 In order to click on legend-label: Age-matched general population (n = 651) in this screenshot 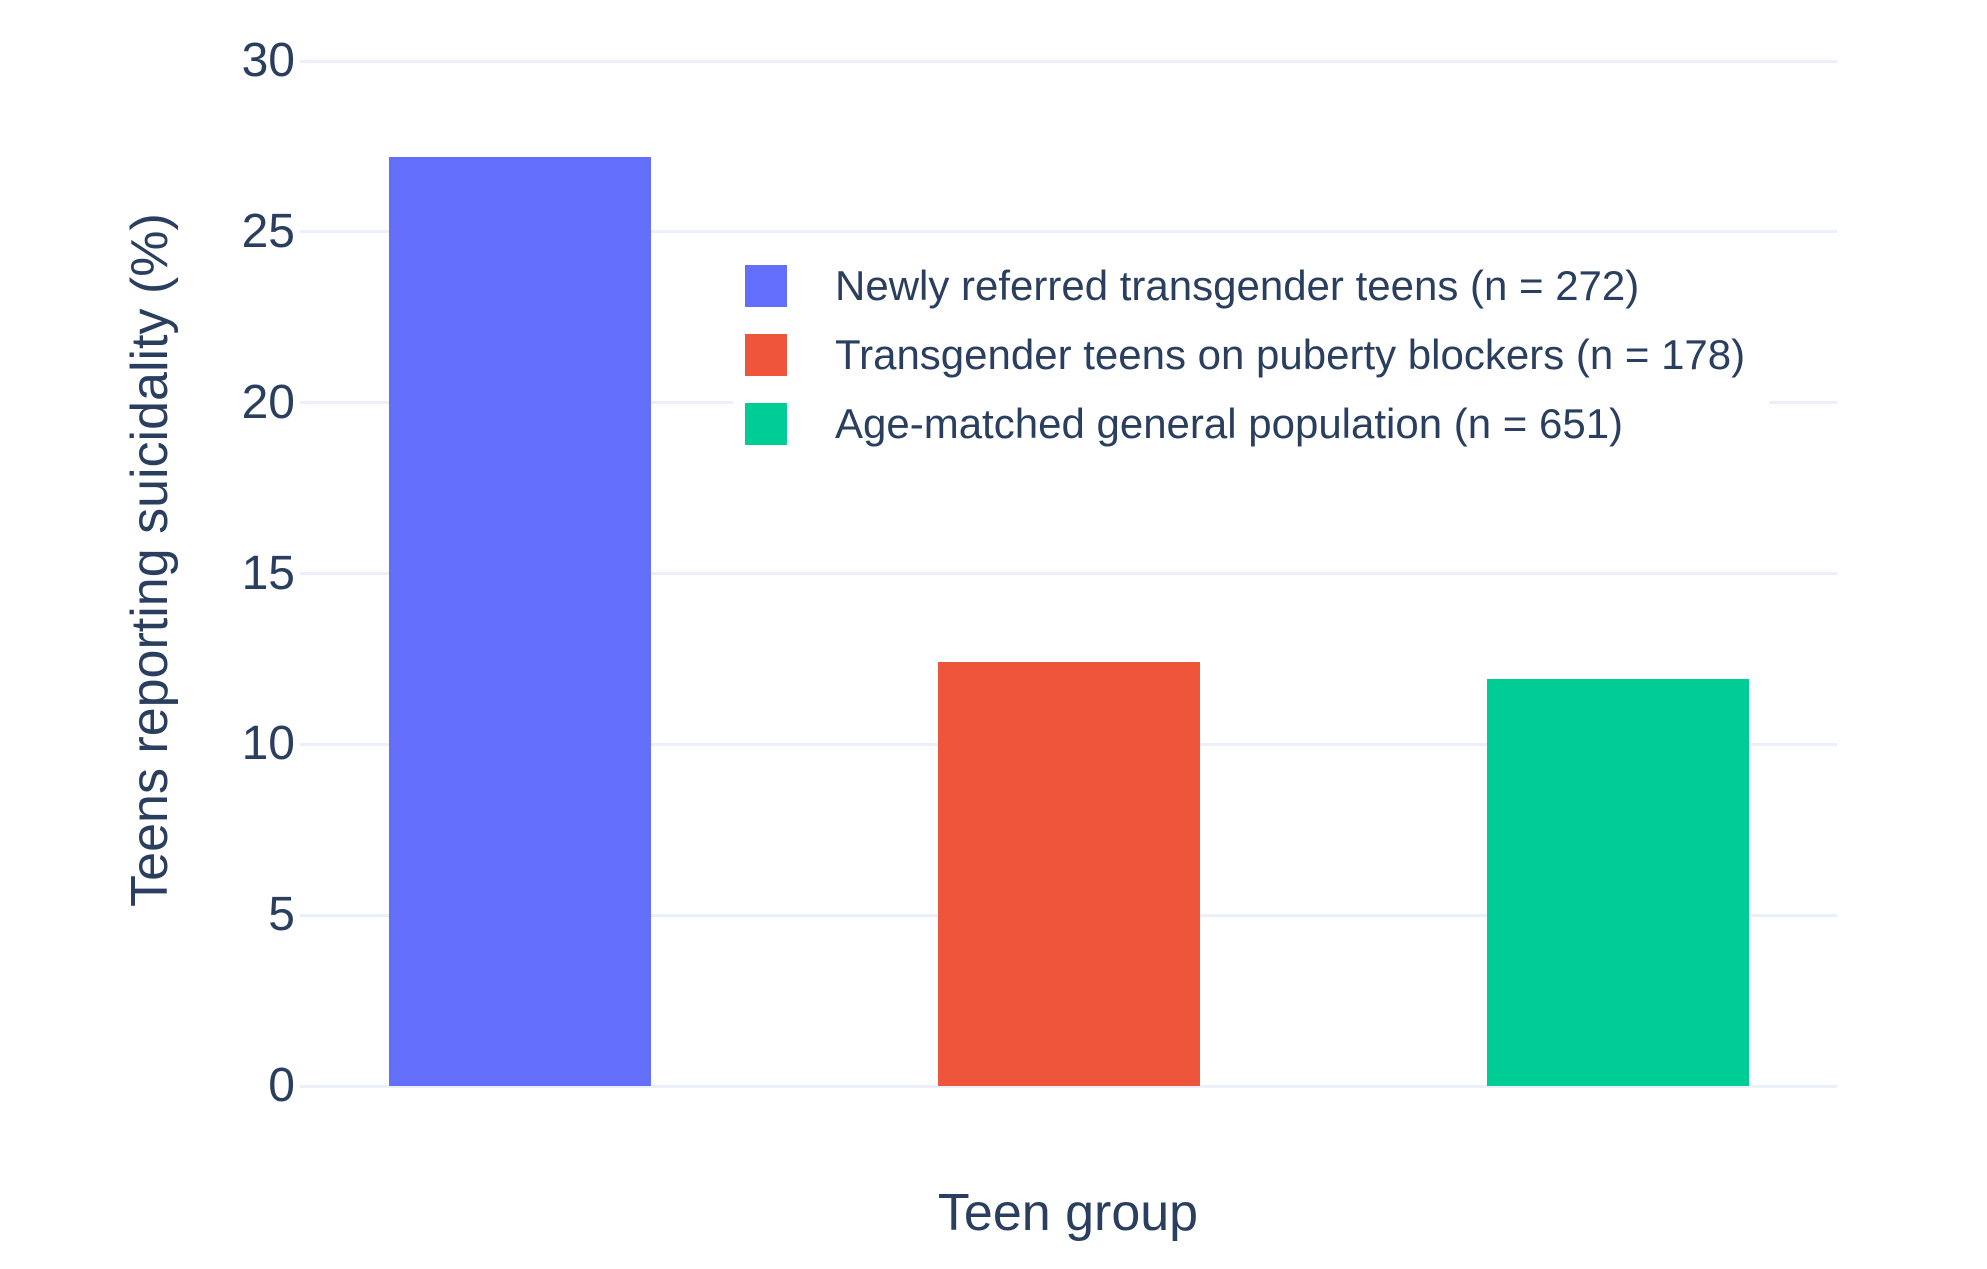, I will do `click(1229, 423)`.